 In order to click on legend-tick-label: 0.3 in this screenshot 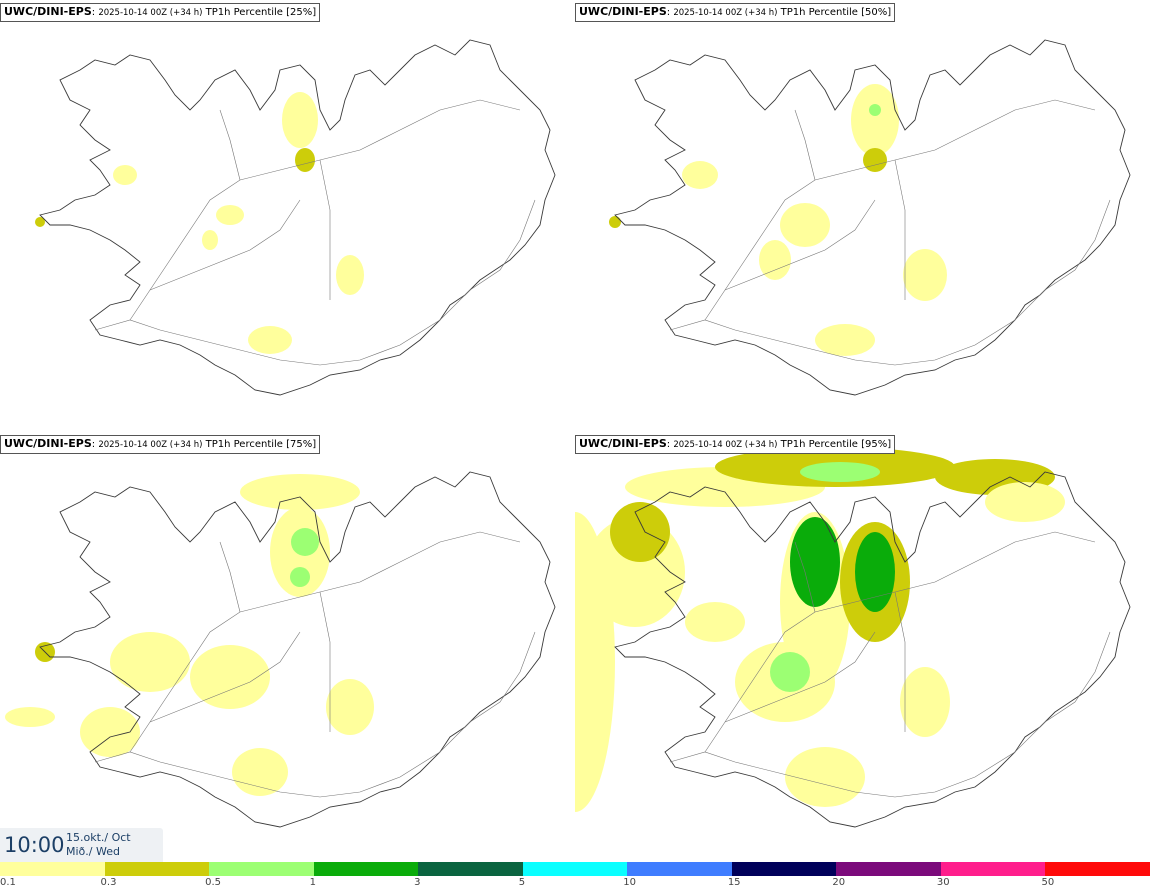, I will do `click(108, 882)`.